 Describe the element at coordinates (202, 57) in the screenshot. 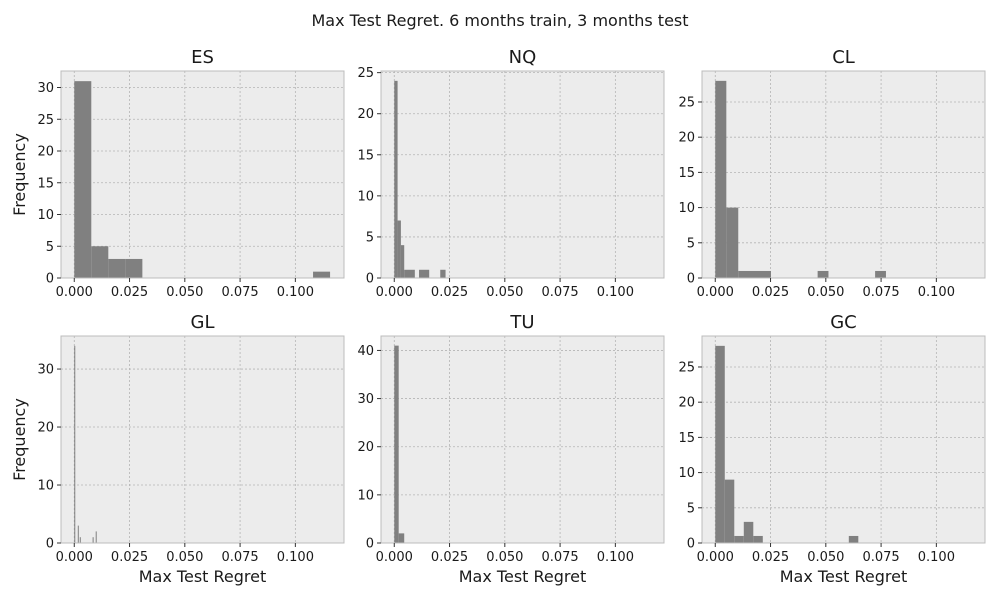

I see `panel-title: ES` at that location.